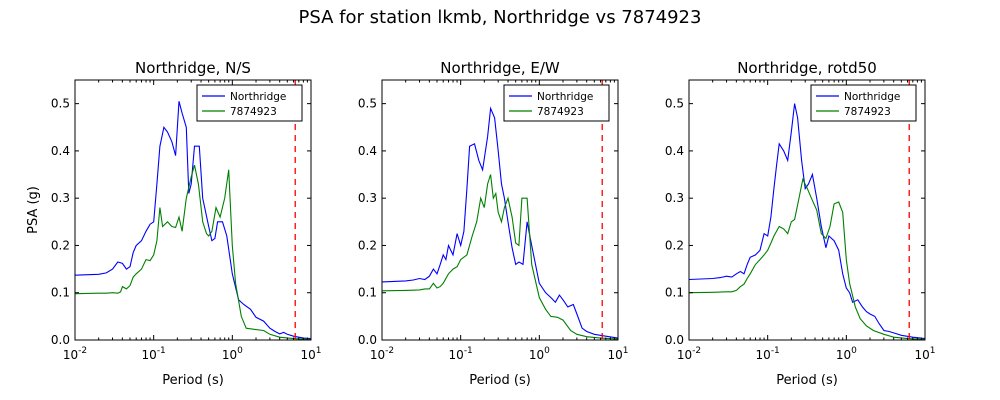 The image size is (1000, 400). Describe the element at coordinates (807, 68) in the screenshot. I see `chart-title: Northridge, rotd50` at that location.